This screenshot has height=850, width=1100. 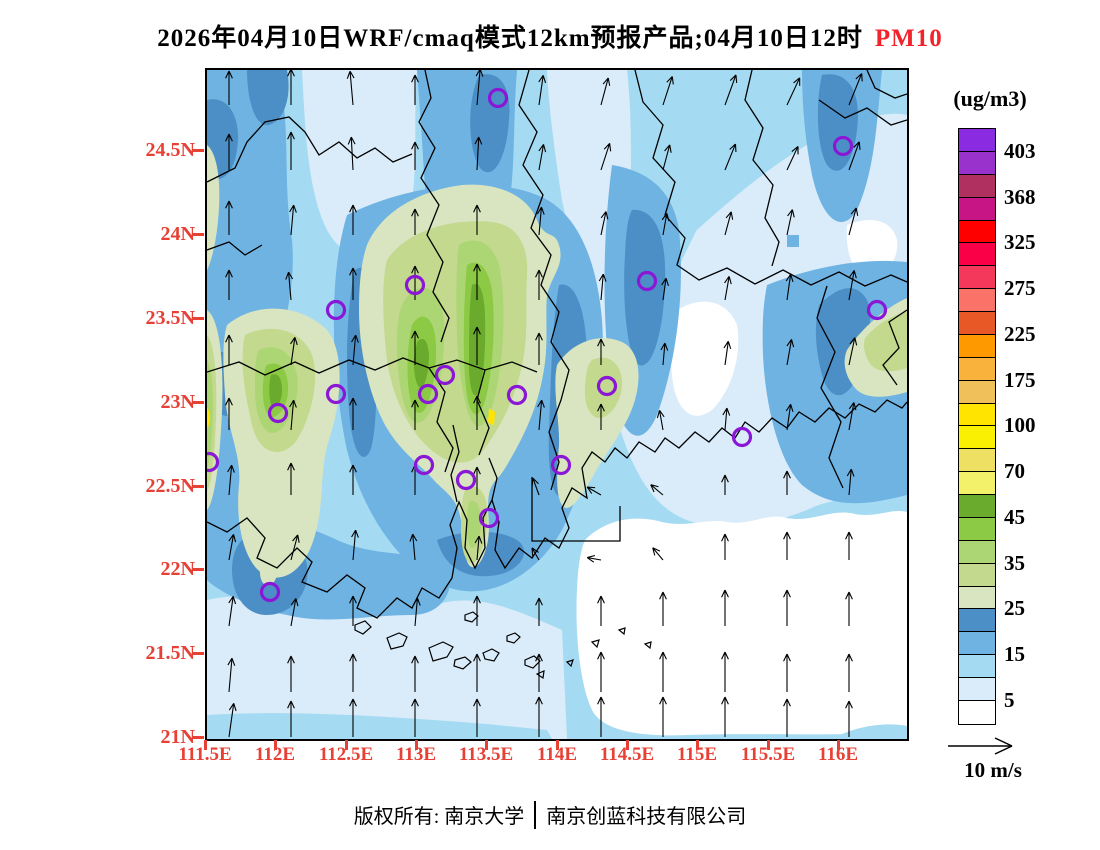 I want to click on x-axis-label: 115E, so click(x=697, y=754).